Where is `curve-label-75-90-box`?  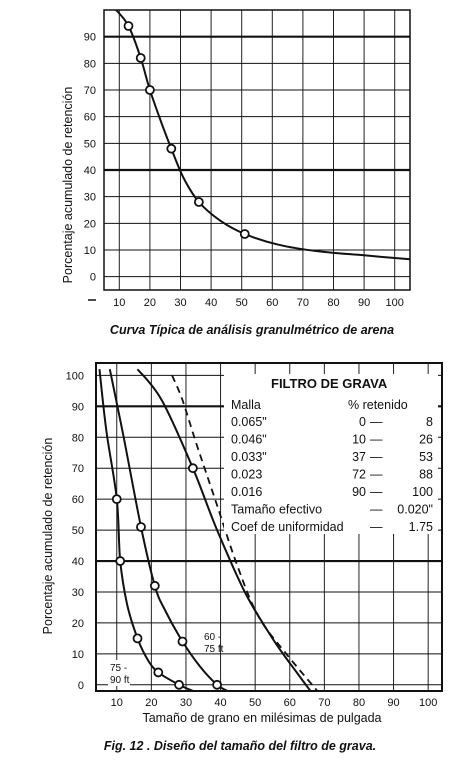 curve-label-75-90-box is located at coordinates (119, 673).